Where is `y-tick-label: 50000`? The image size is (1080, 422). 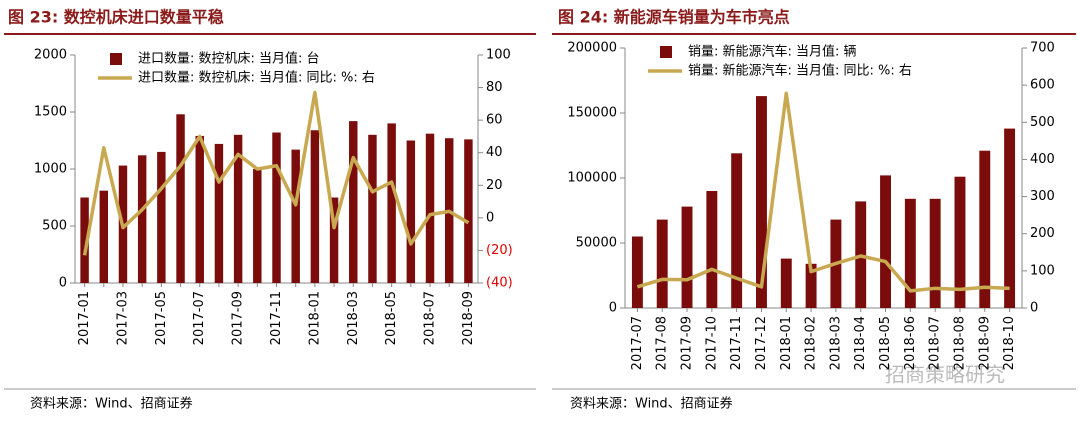
y-tick-label: 50000 is located at coordinates (596, 243).